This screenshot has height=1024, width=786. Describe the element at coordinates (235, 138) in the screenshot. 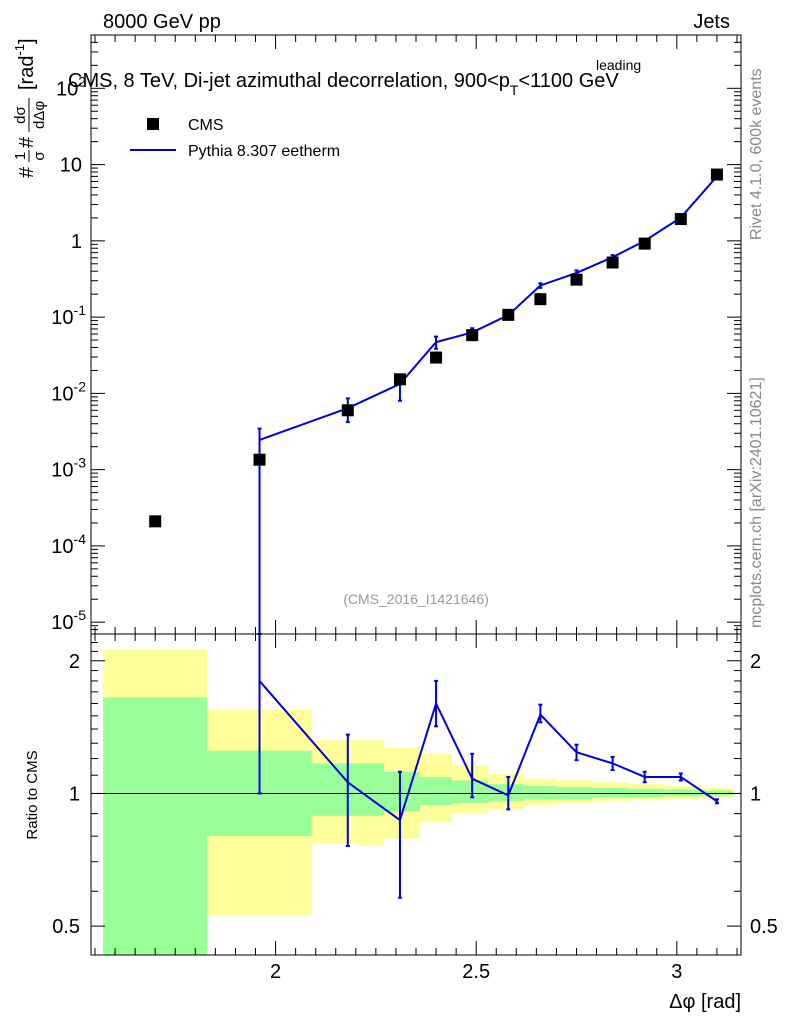

I see `legend: CMS Pythia 8.307 eetherm` at that location.